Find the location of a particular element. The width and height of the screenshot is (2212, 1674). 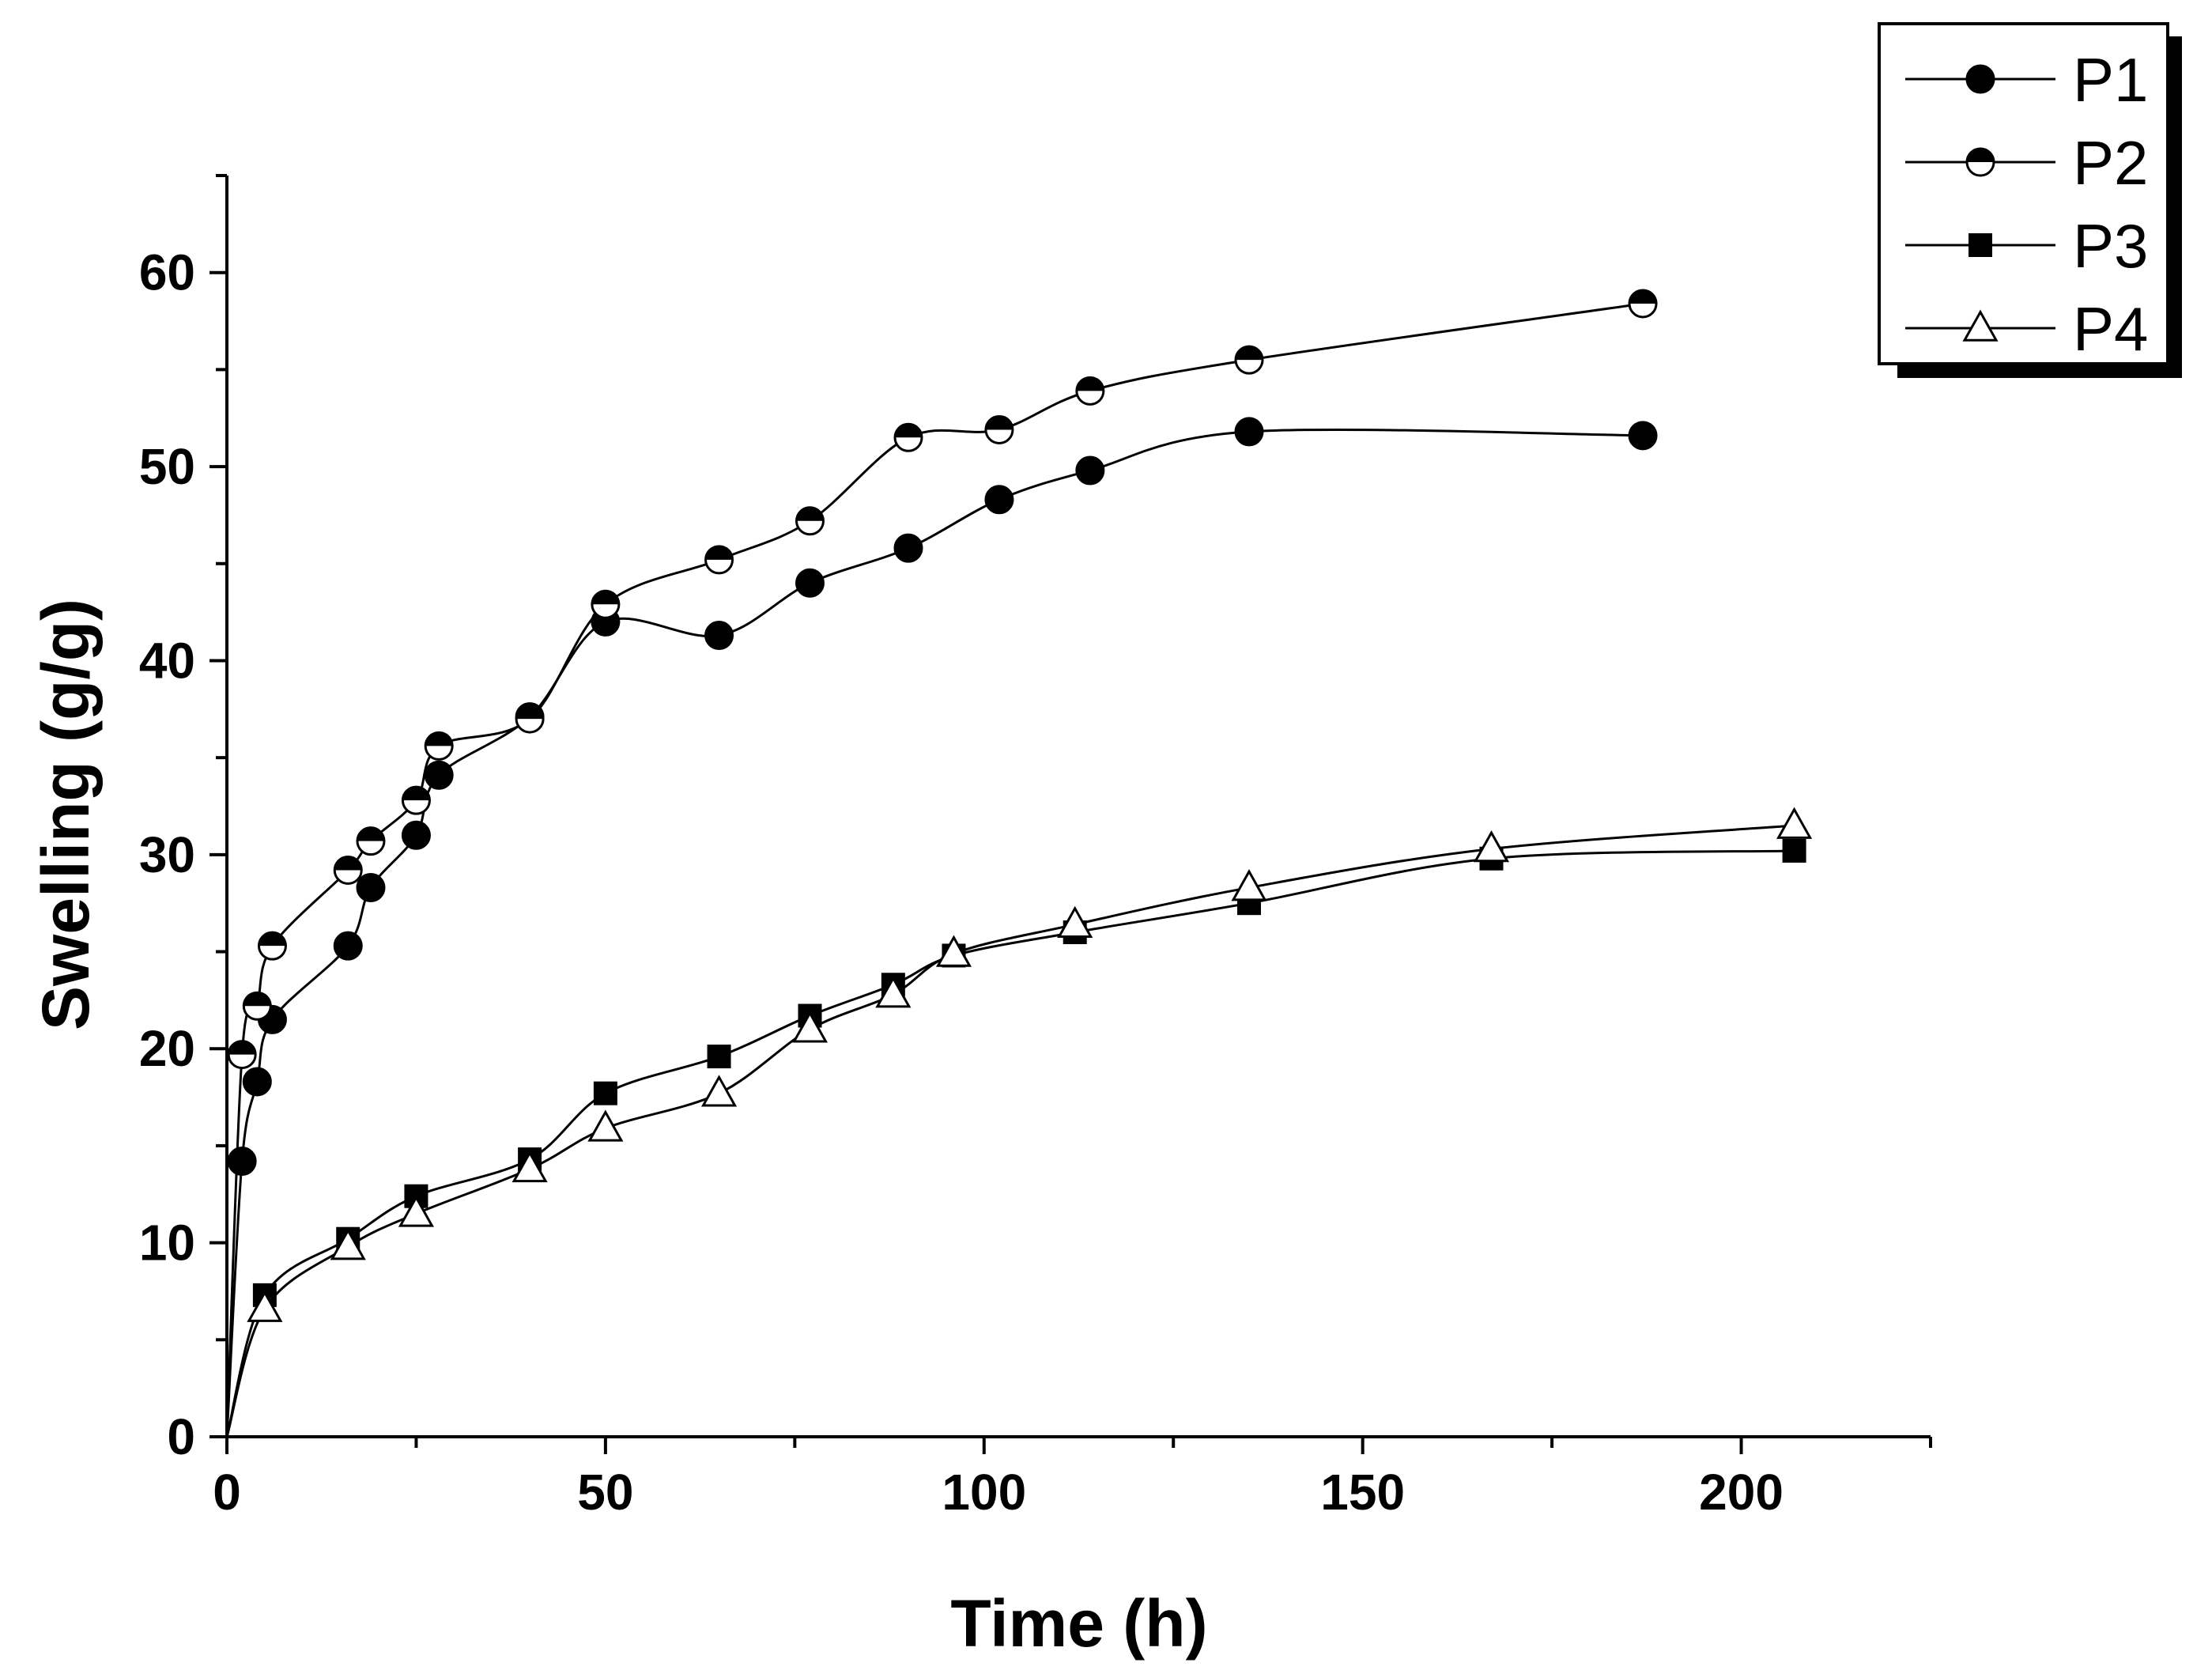

legend-box is located at coordinates (2023, 194).